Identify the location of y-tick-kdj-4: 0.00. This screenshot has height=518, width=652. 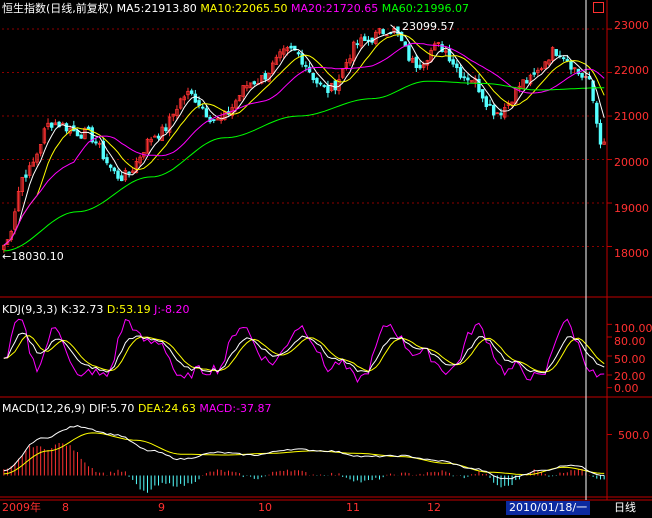
(626, 388).